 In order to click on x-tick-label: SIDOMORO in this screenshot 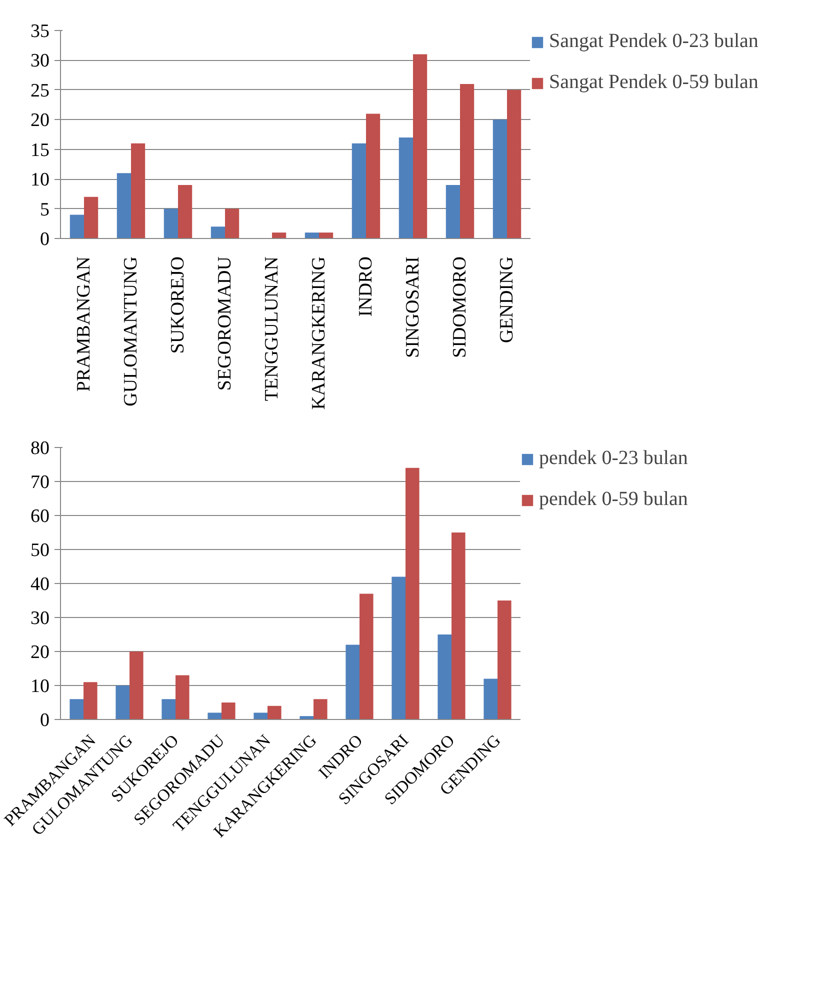, I will do `click(460, 307)`.